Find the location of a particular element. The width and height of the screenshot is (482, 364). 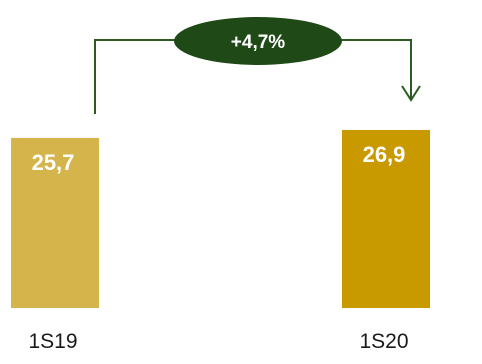

category-label-1S19: 1S19 is located at coordinates (52, 341).